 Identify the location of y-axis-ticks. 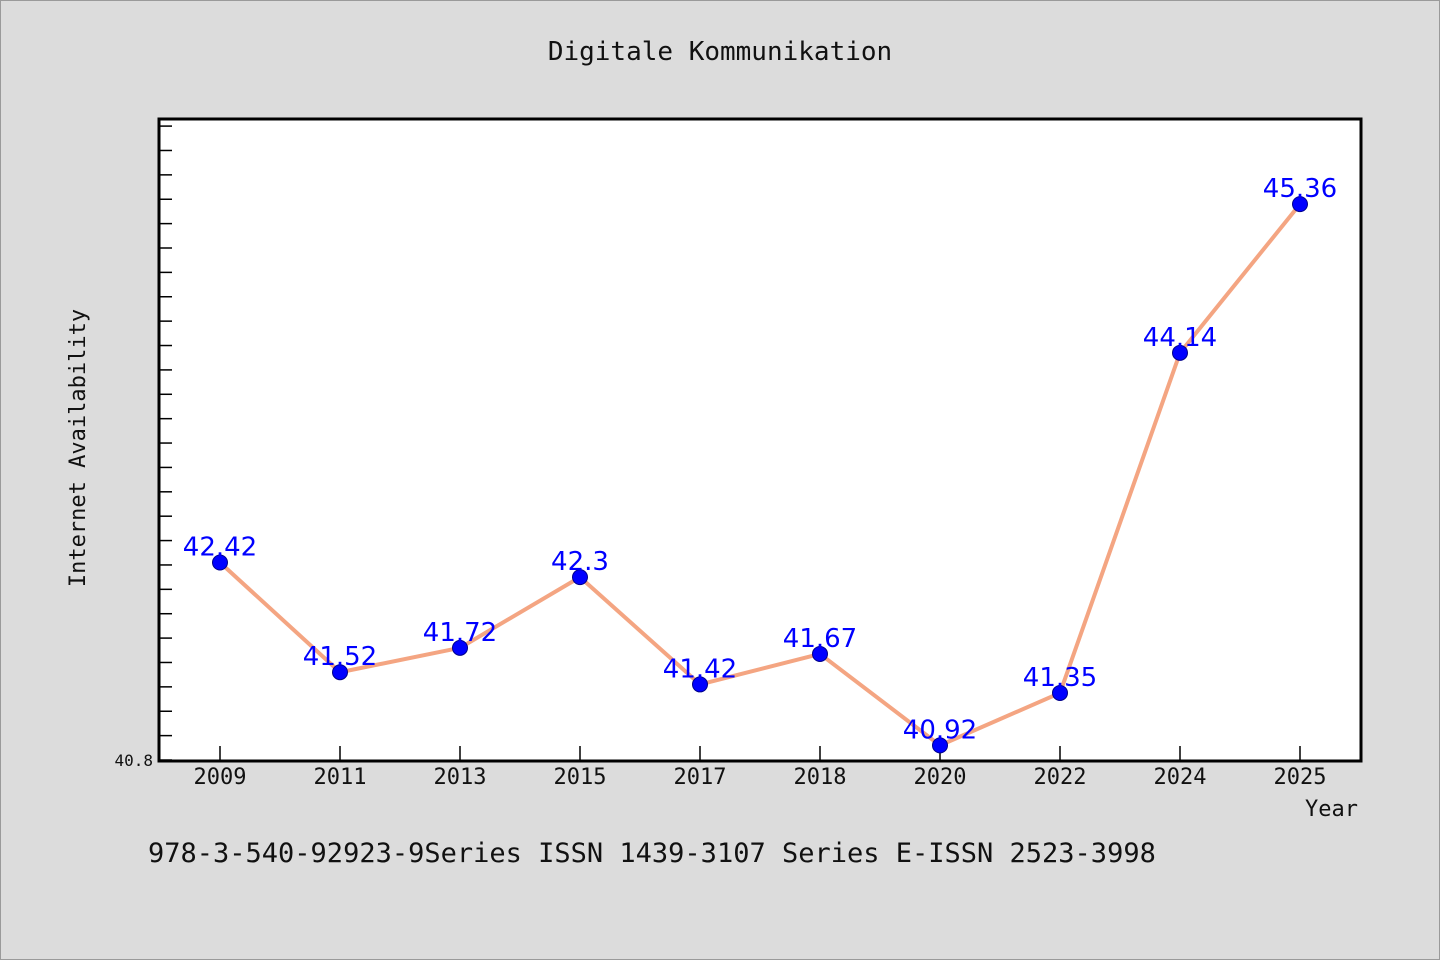
(166, 443).